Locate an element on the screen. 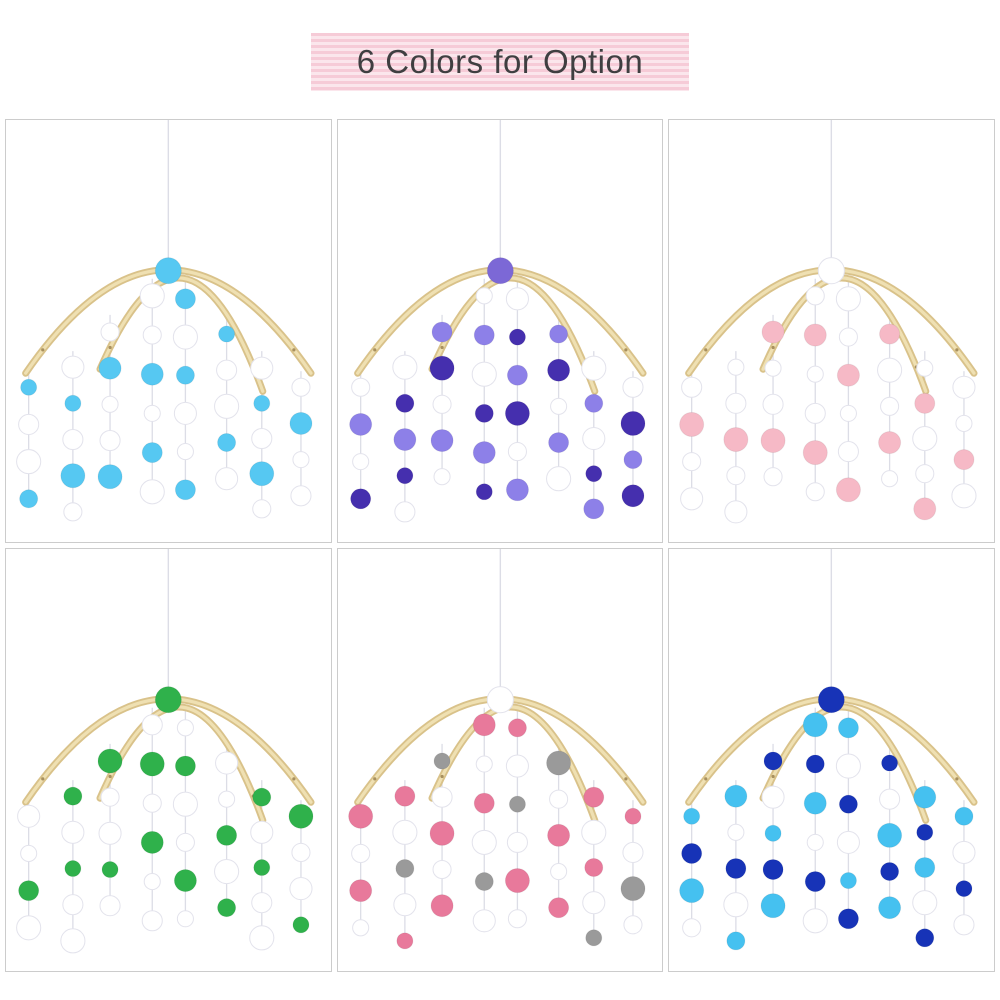  mobile-illustration-pink-white is located at coordinates (828, 322).